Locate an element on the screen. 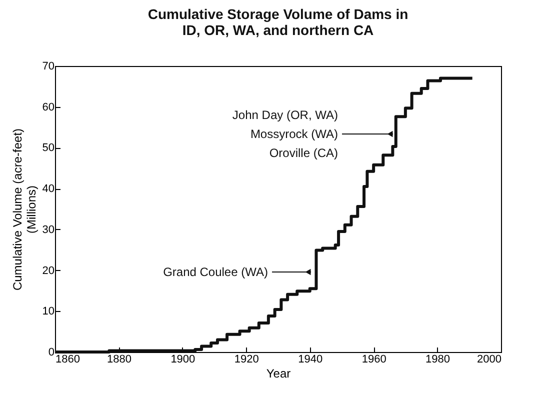 The image size is (546, 415). y-tick-label: 30 is located at coordinates (48, 230).